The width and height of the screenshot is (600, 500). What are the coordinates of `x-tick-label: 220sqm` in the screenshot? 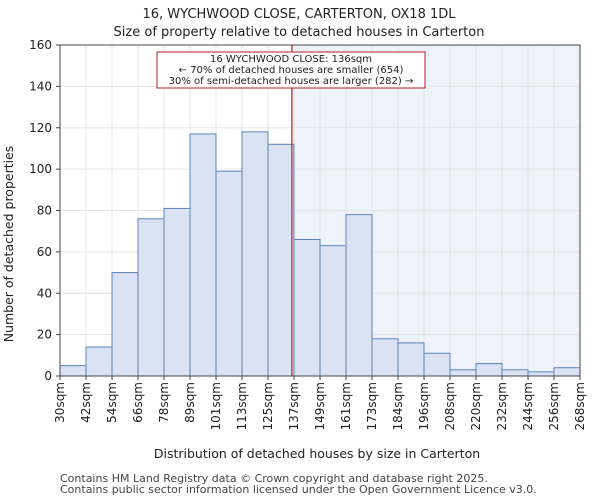 It's located at (476, 406).